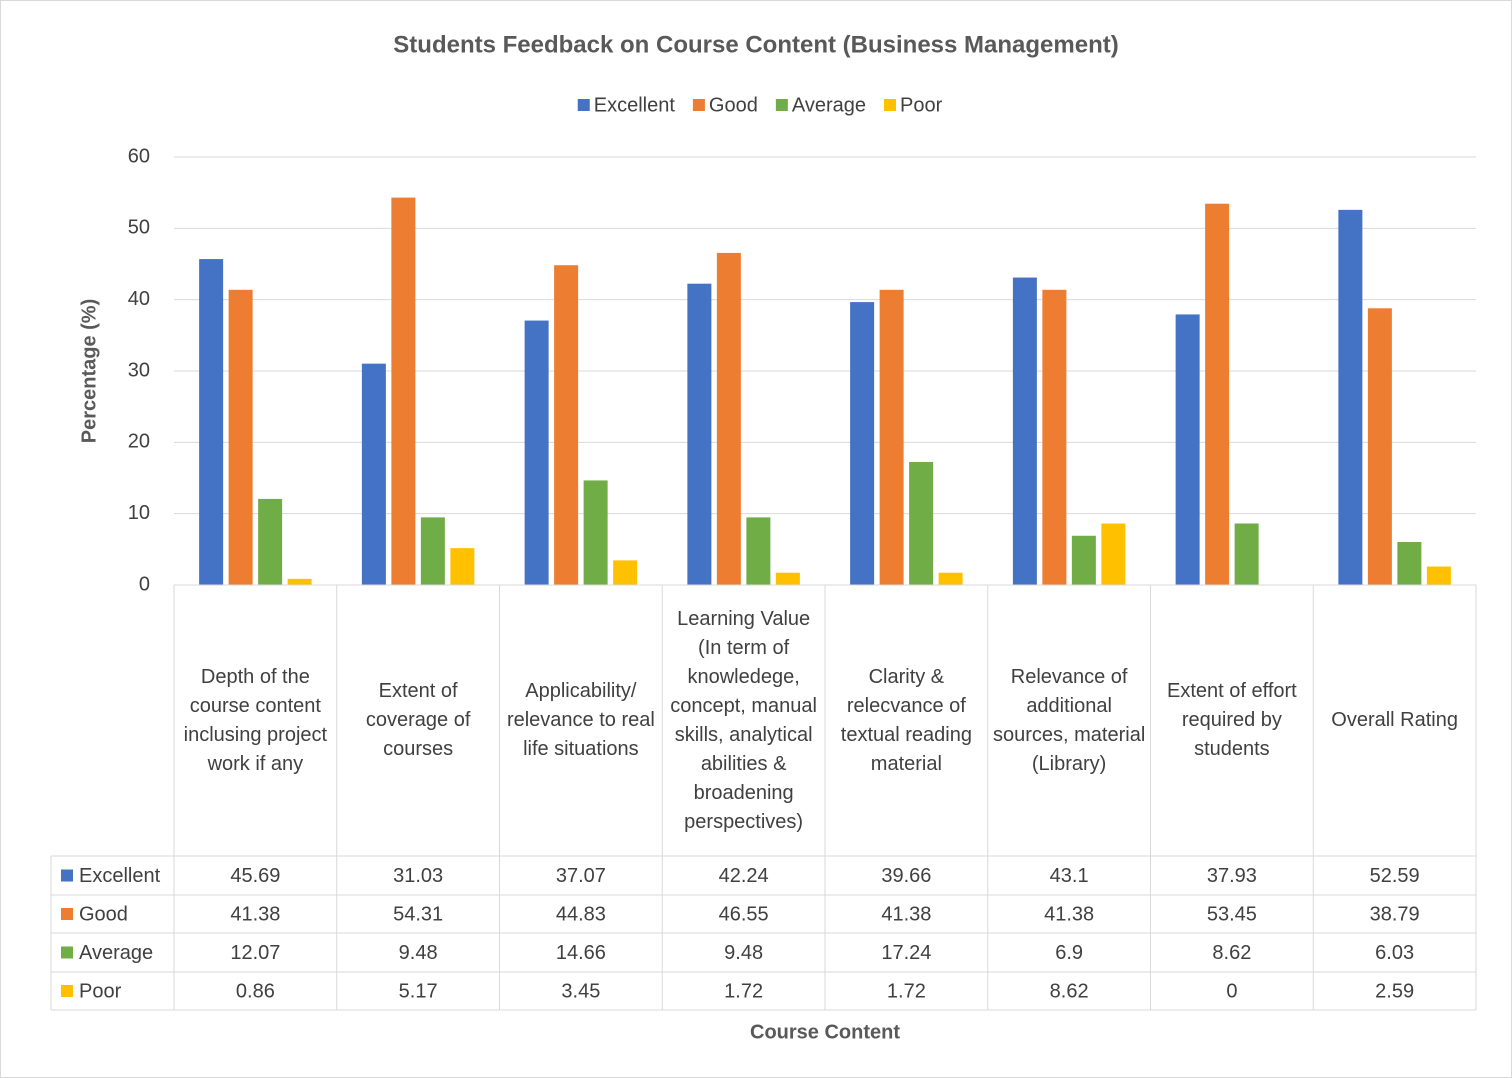  What do you see at coordinates (1069, 953) in the screenshot?
I see `table-value: 6.9` at bounding box center [1069, 953].